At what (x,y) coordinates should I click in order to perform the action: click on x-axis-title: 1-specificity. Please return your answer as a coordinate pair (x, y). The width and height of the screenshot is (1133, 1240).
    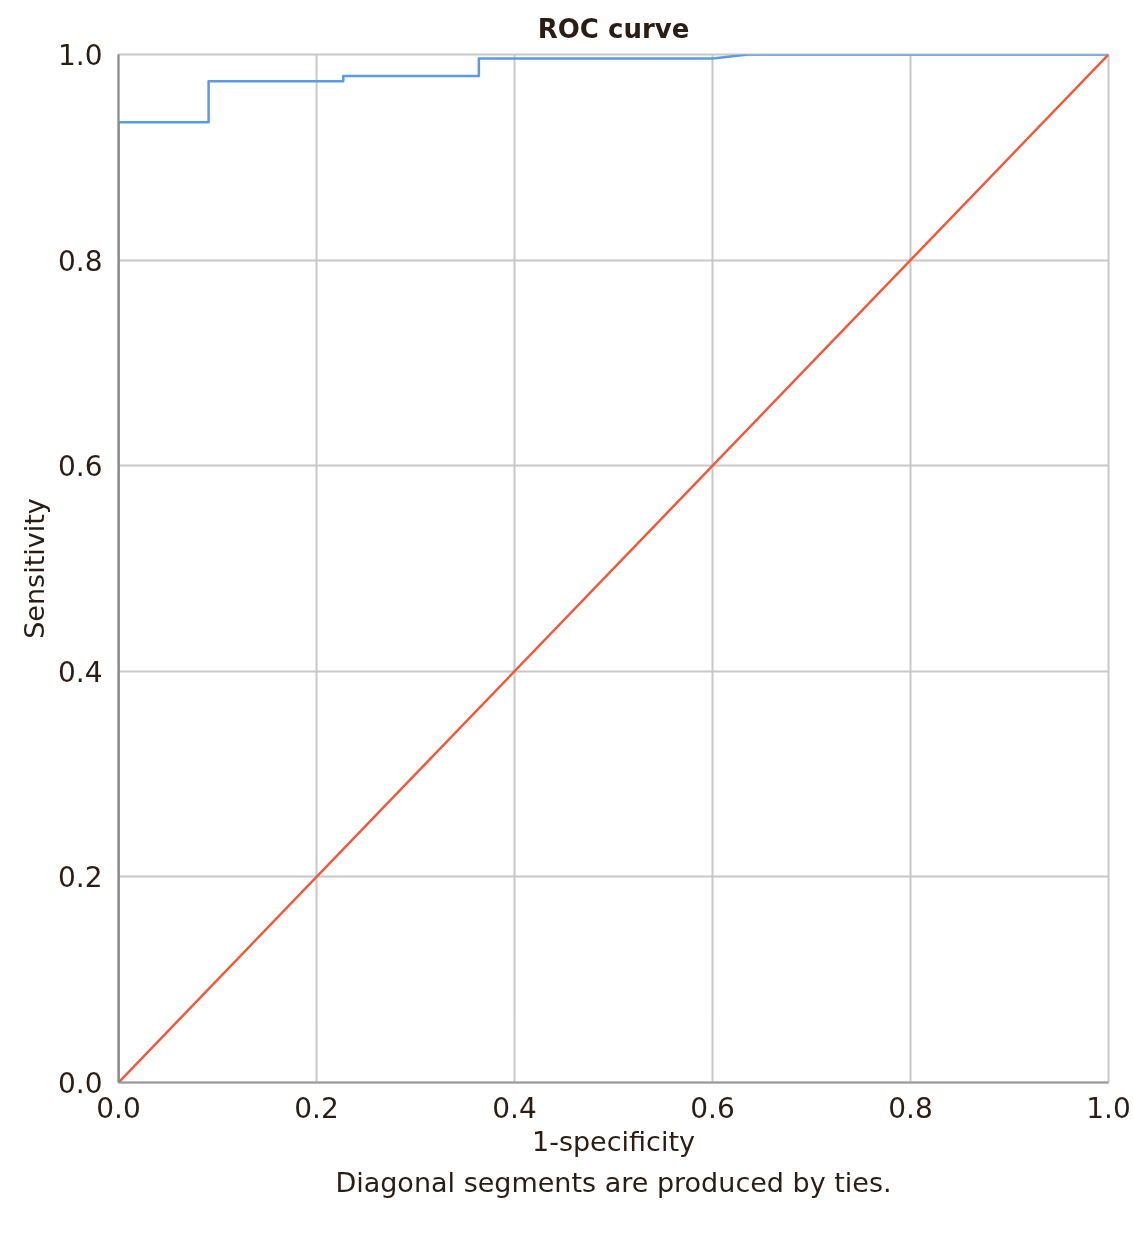
    Looking at the image, I should click on (614, 1141).